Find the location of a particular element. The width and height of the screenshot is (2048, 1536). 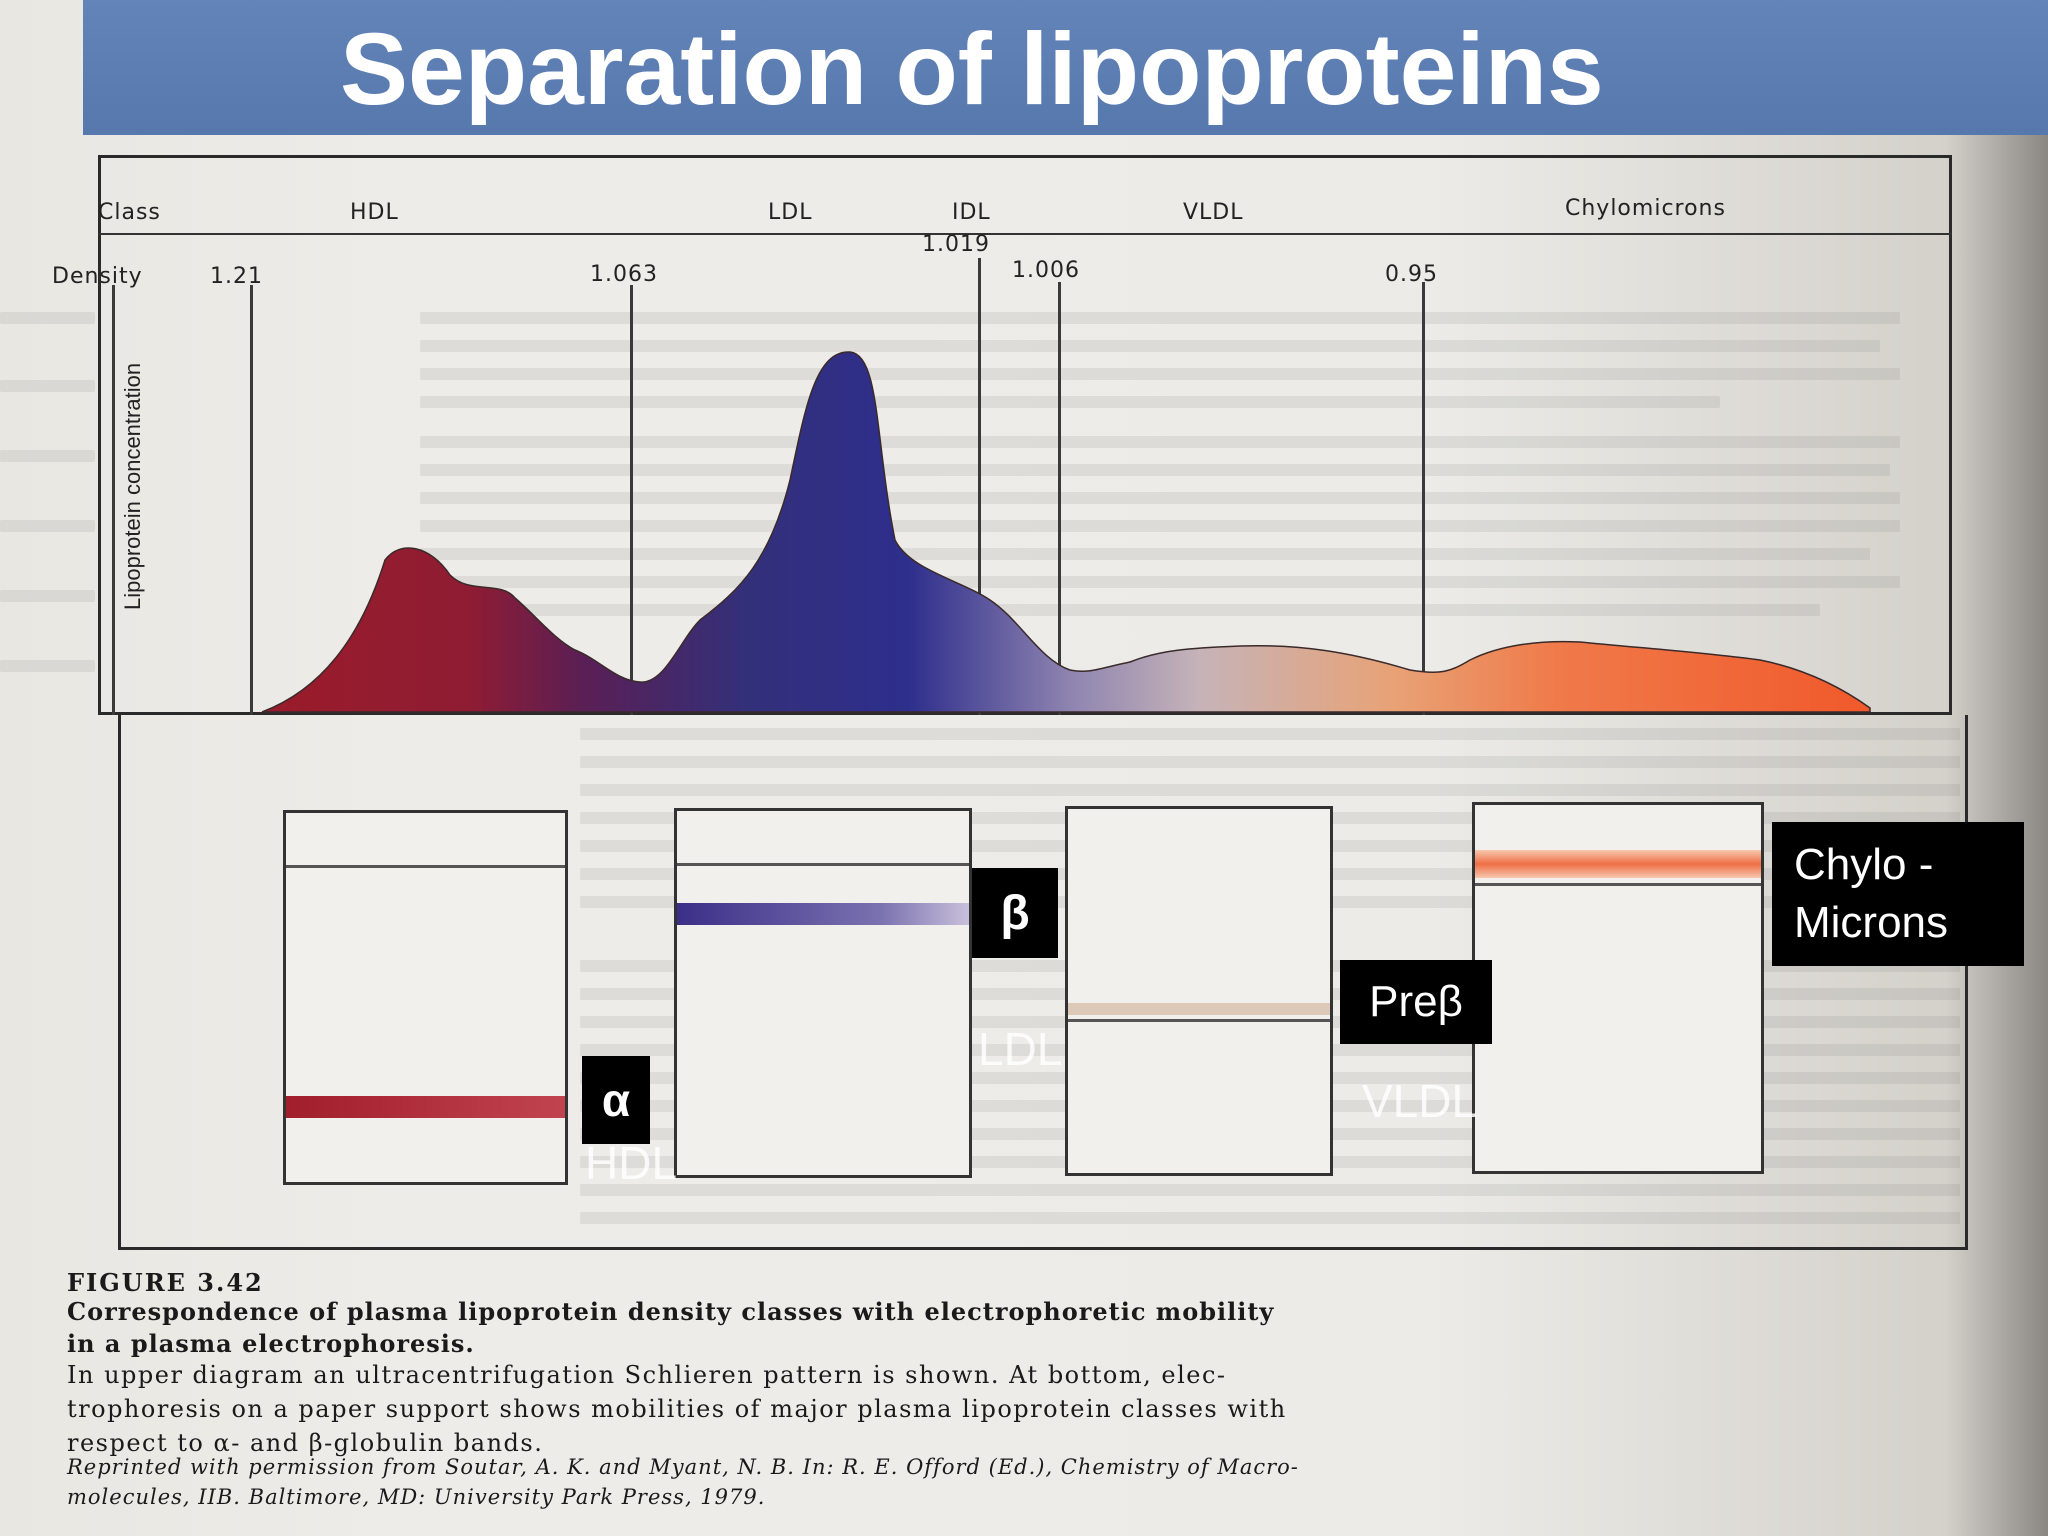

density-header: Density is located at coordinates (97, 276).